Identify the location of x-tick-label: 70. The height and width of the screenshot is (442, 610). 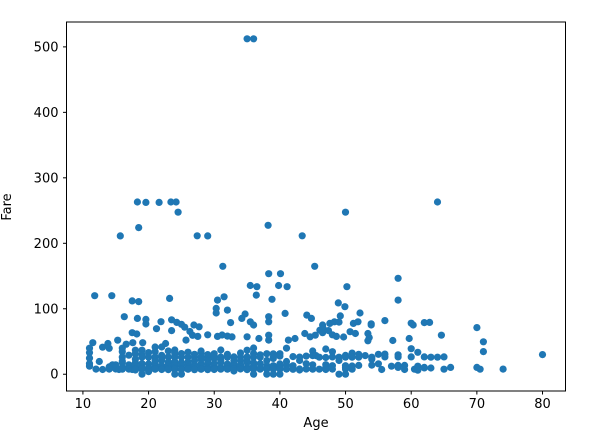
(477, 404).